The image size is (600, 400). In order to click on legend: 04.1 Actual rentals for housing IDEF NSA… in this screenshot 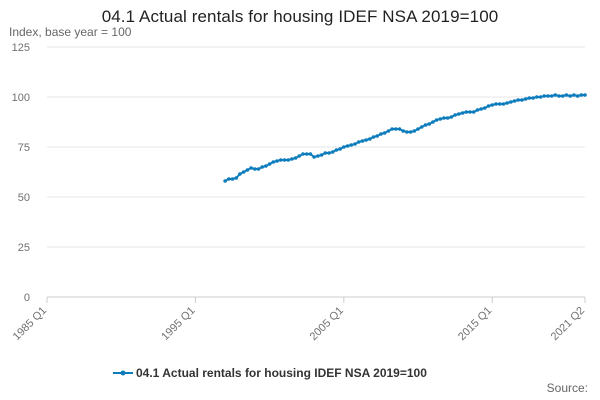, I will do `click(270, 373)`.